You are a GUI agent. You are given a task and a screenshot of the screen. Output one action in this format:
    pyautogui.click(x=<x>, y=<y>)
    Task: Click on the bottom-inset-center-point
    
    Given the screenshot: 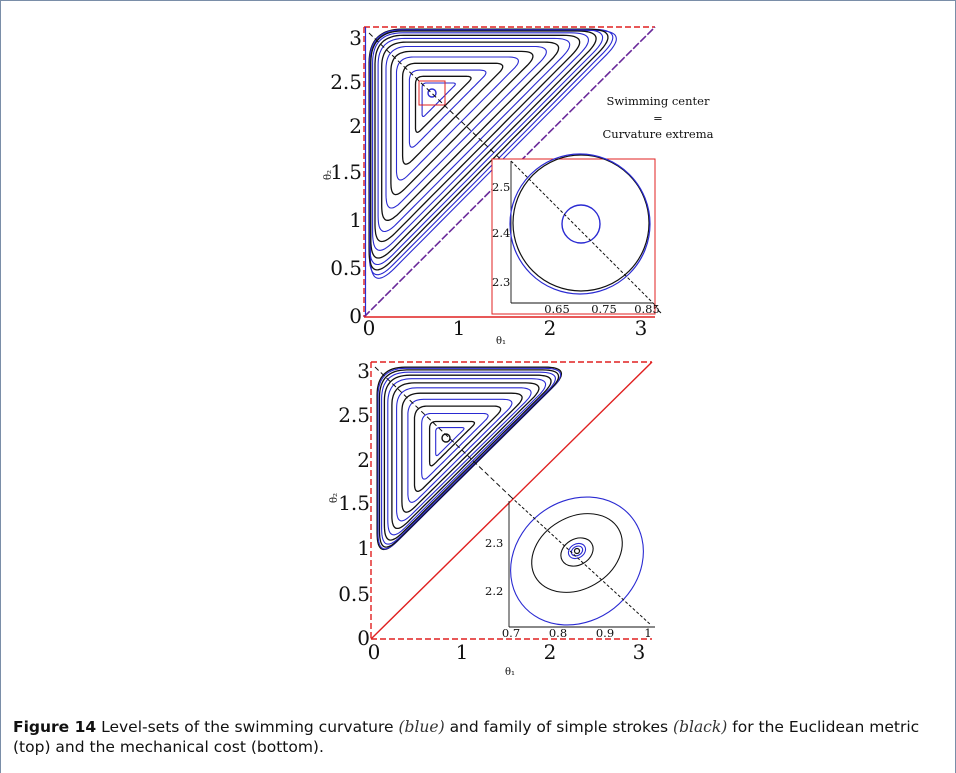 What is the action you would take?
    pyautogui.click(x=577, y=551)
    